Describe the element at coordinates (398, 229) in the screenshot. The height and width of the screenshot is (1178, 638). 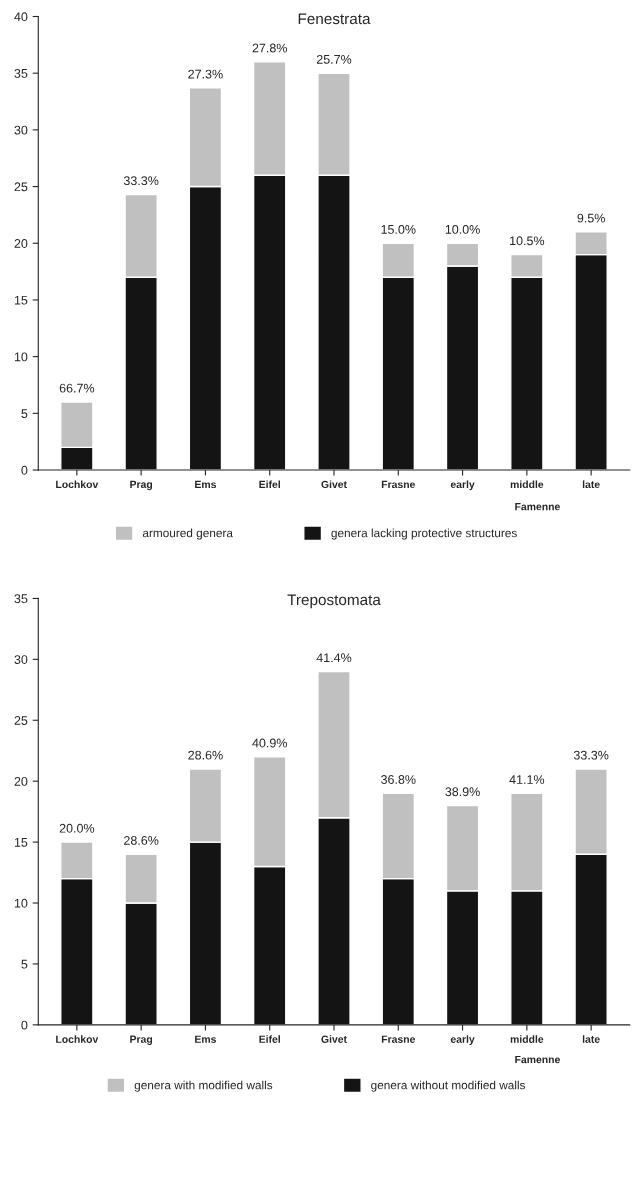
I see `annotation: 15.0%` at that location.